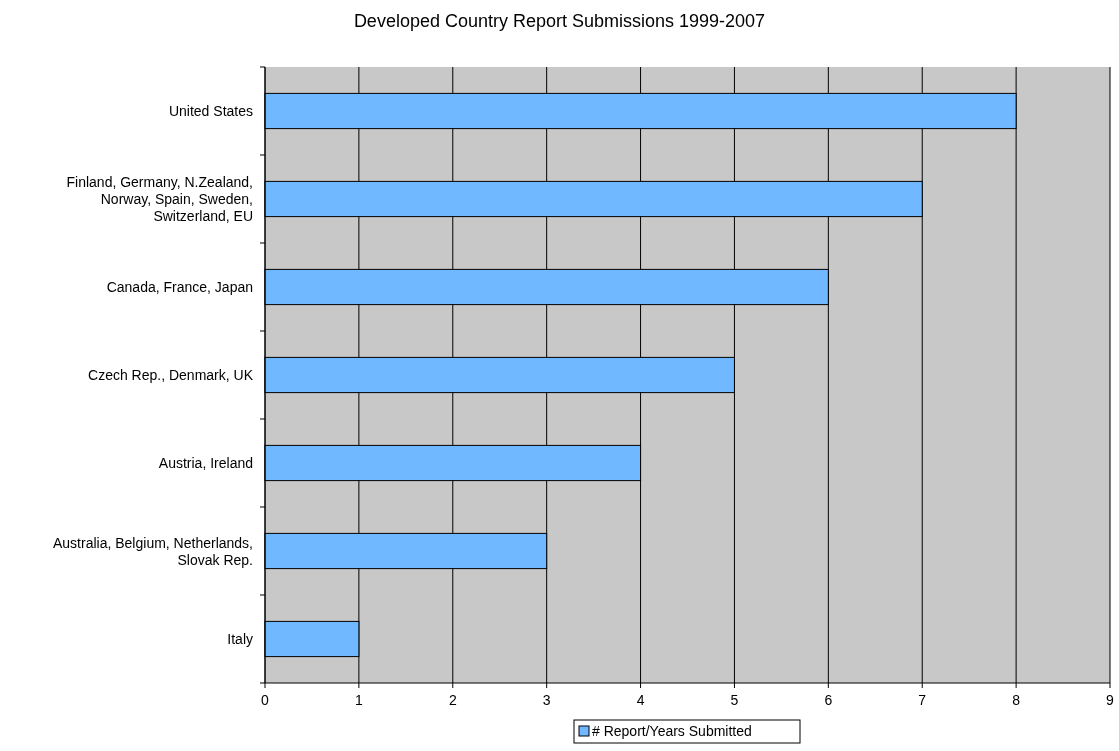 Image resolution: width=1119 pixels, height=751 pixels. What do you see at coordinates (159, 199) in the screenshot?
I see `y-tick-label: Finland, Germany, N.Zealand, Norway, Spain, Sweden, Switzerland, EU` at bounding box center [159, 199].